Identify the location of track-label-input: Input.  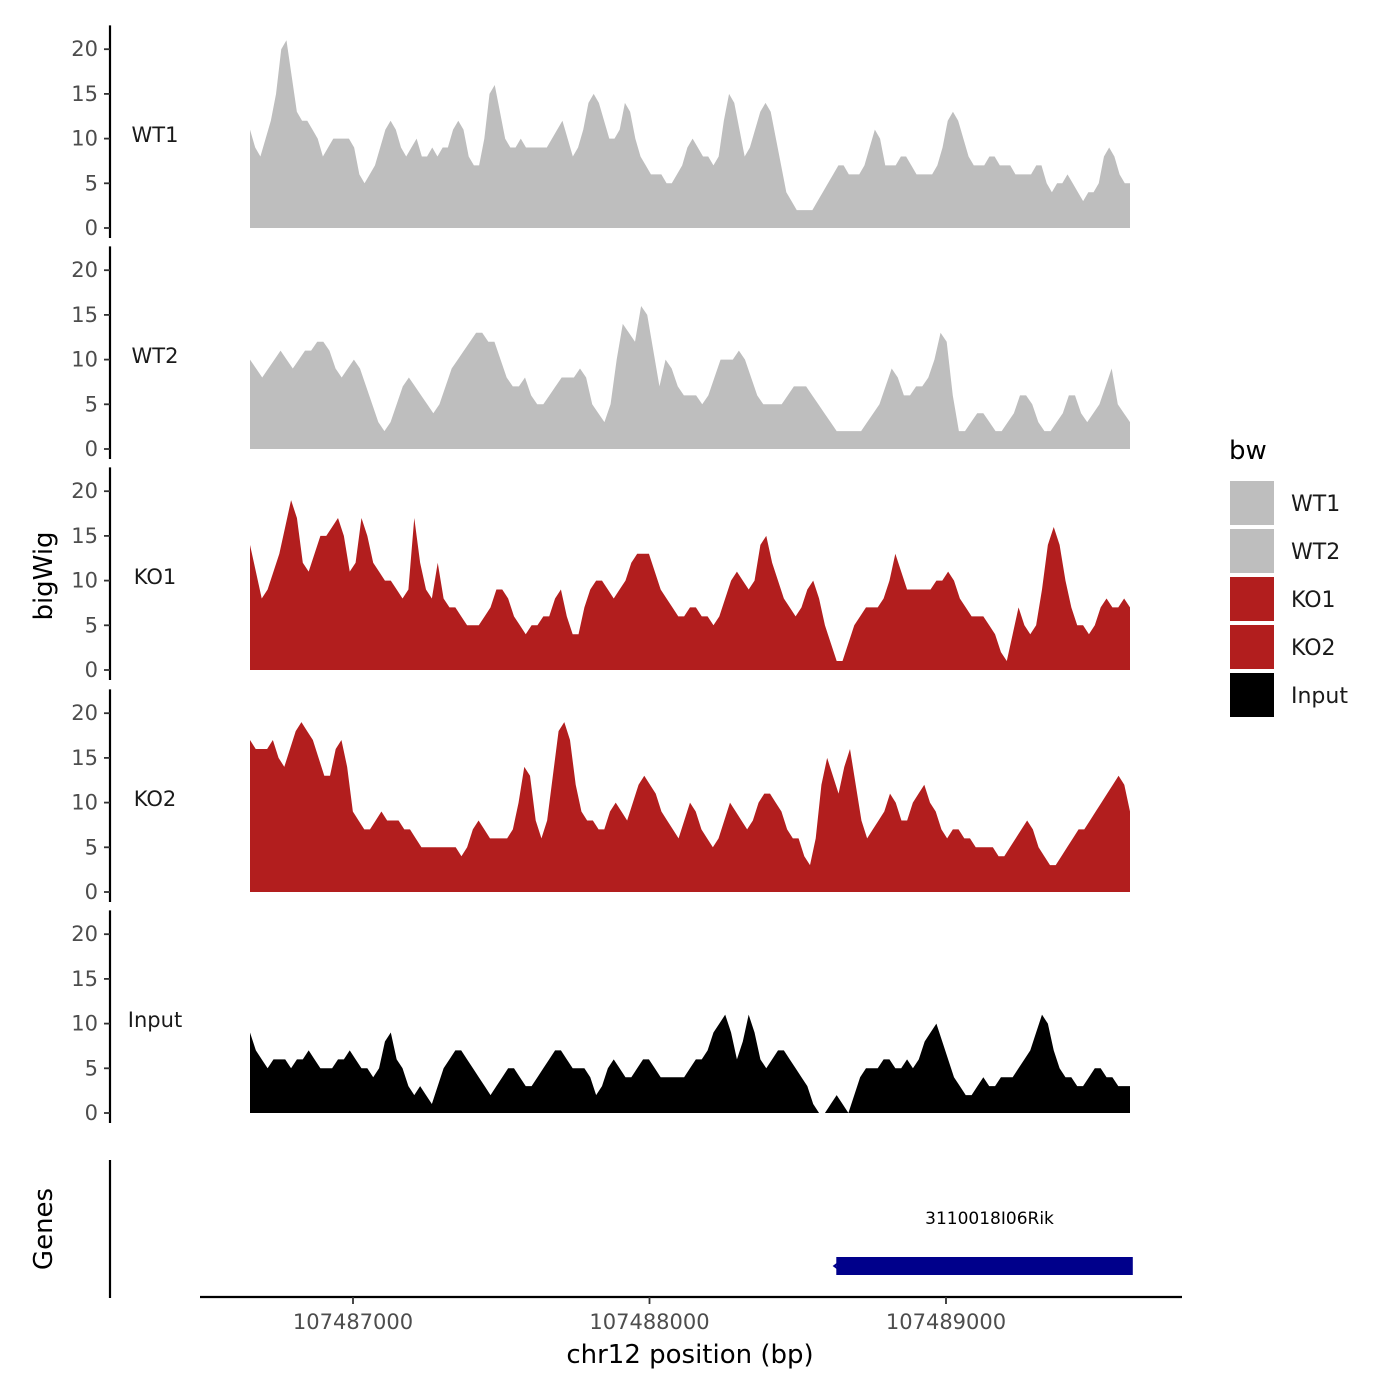
(155, 1020).